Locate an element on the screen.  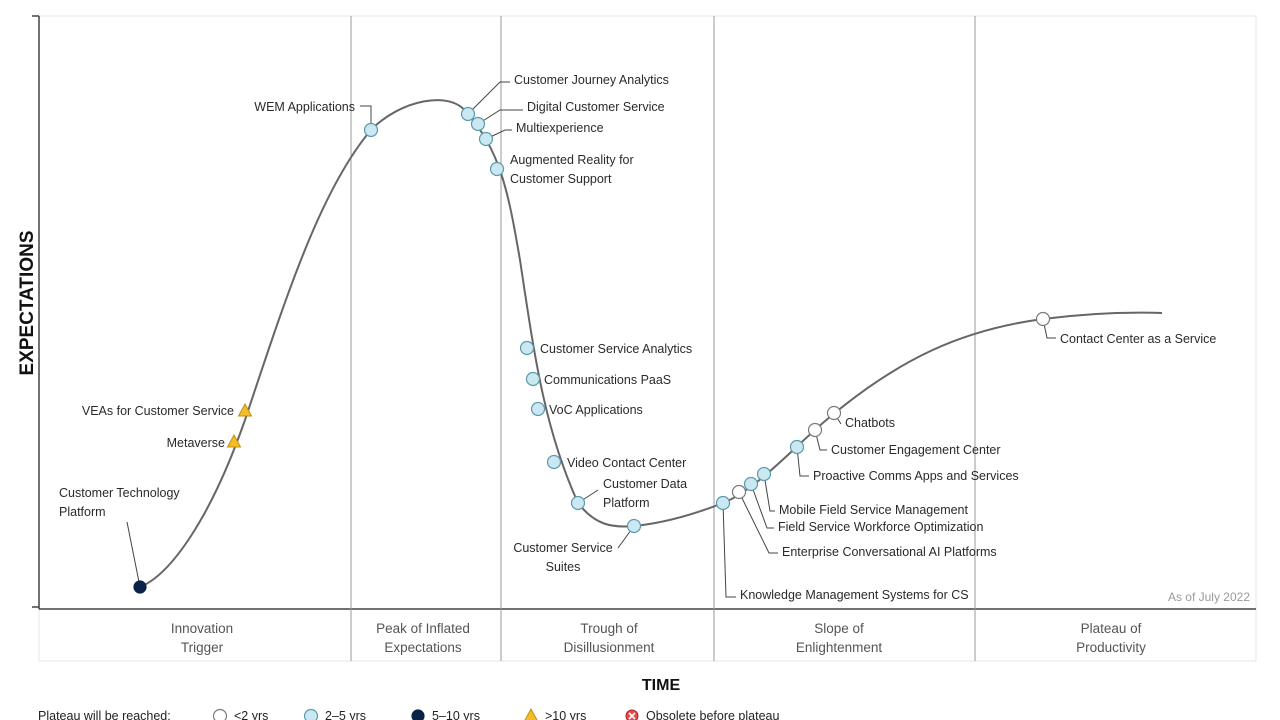
label-video-contact-center: Video Contact Center is located at coordinates (626, 463).